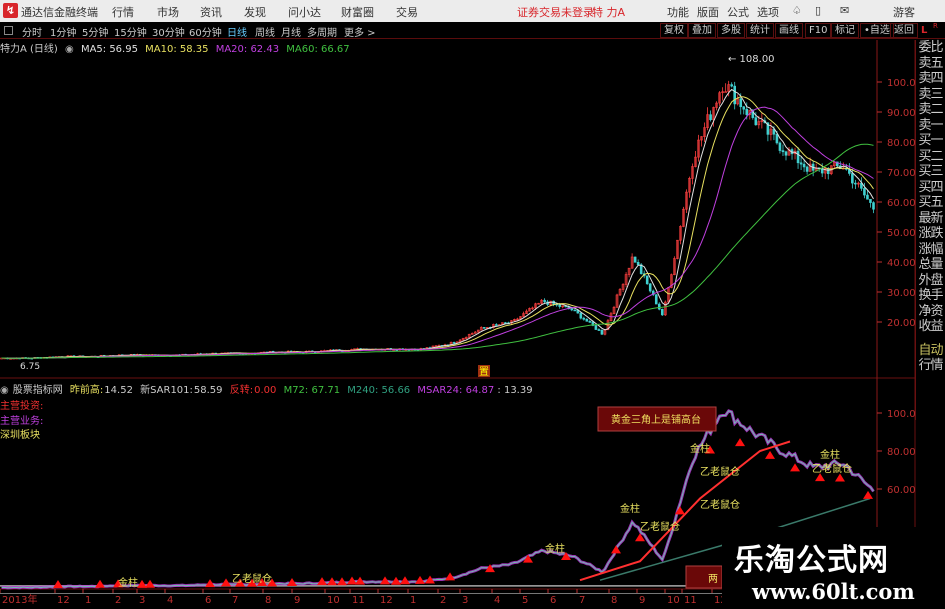 This screenshot has height=609, width=945. Describe the element at coordinates (304, 12) in the screenshot. I see `menu-xiaoda: 问小达` at that location.